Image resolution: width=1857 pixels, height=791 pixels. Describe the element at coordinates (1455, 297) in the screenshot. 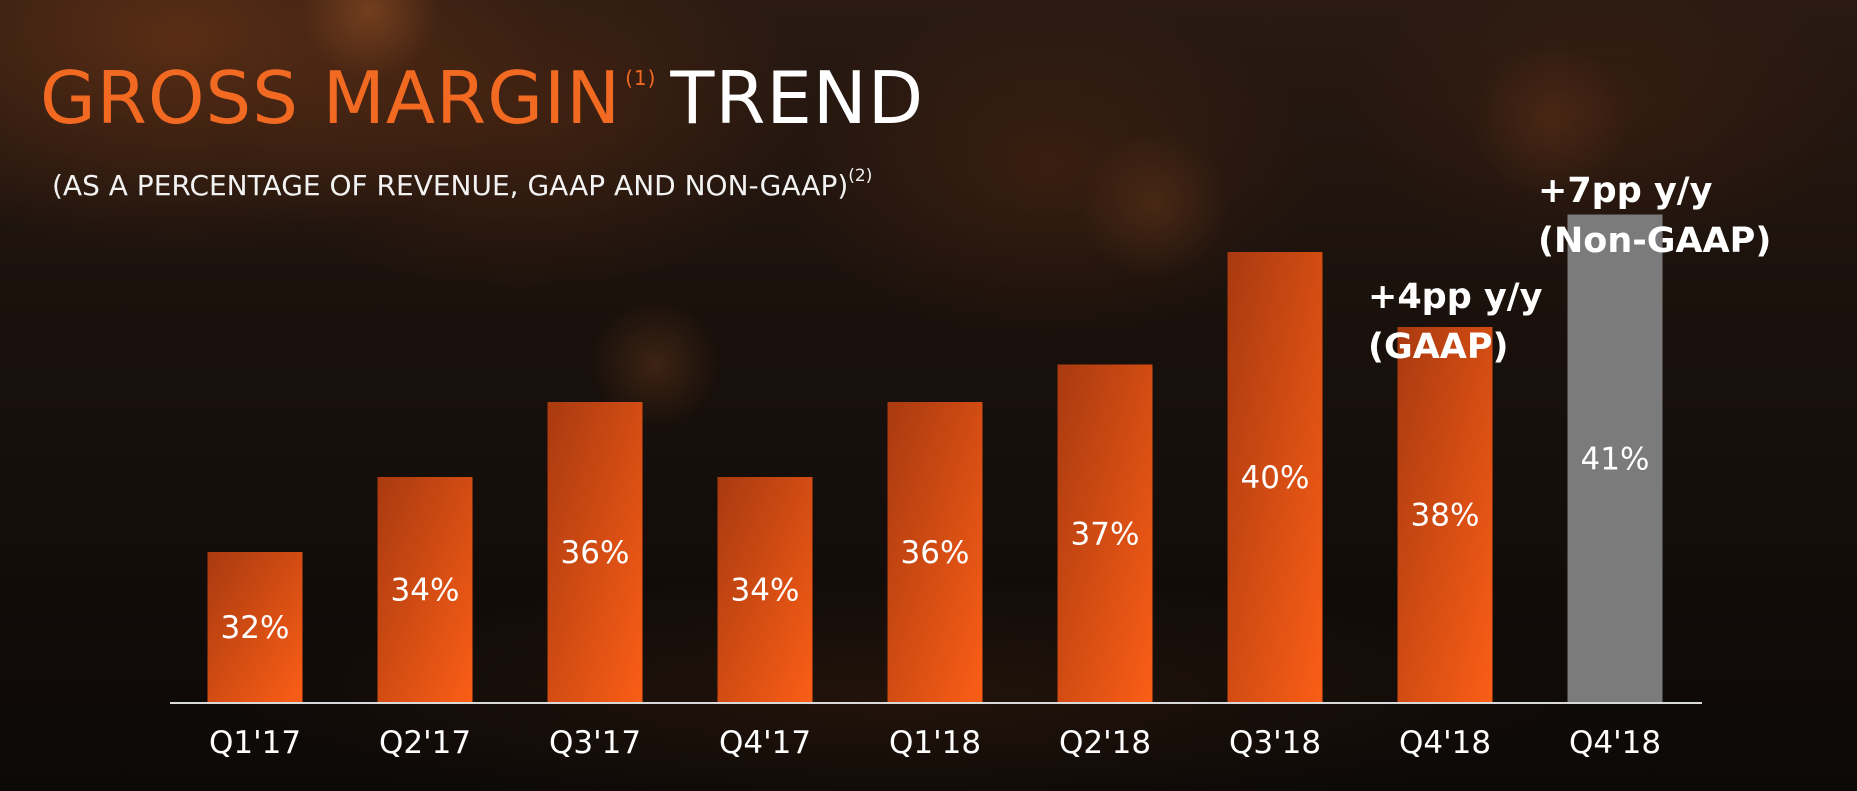

I see `gaap-annotation-line1: +4pp y/y` at that location.